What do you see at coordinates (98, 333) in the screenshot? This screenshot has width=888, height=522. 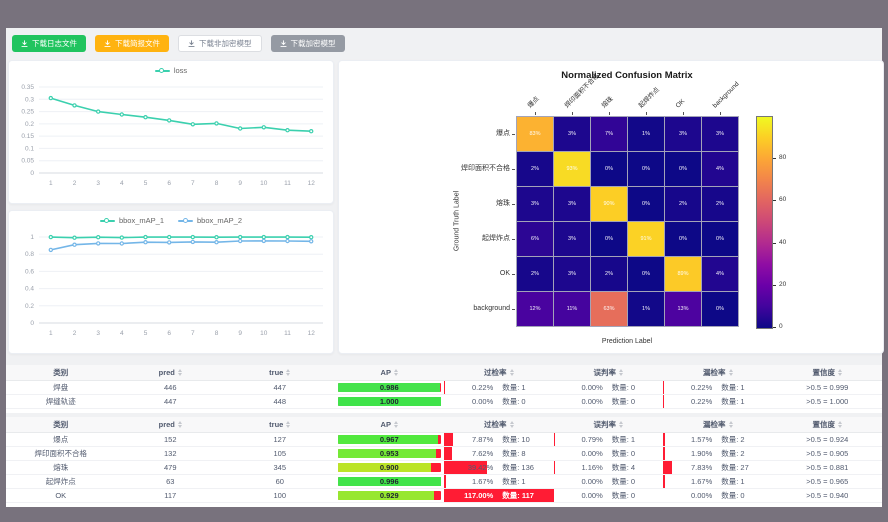 I see `svg-text: 3` at bounding box center [98, 333].